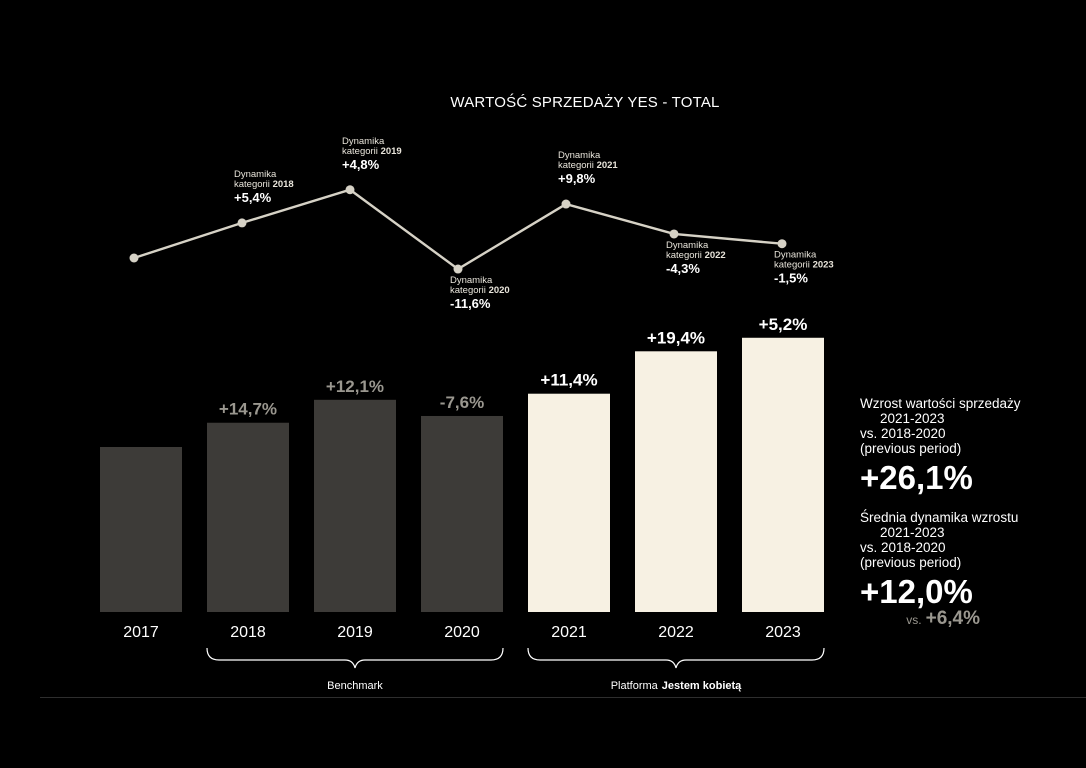 The image size is (1086, 768). Describe the element at coordinates (242, 223) in the screenshot. I see `dynamics-point-2018` at that location.